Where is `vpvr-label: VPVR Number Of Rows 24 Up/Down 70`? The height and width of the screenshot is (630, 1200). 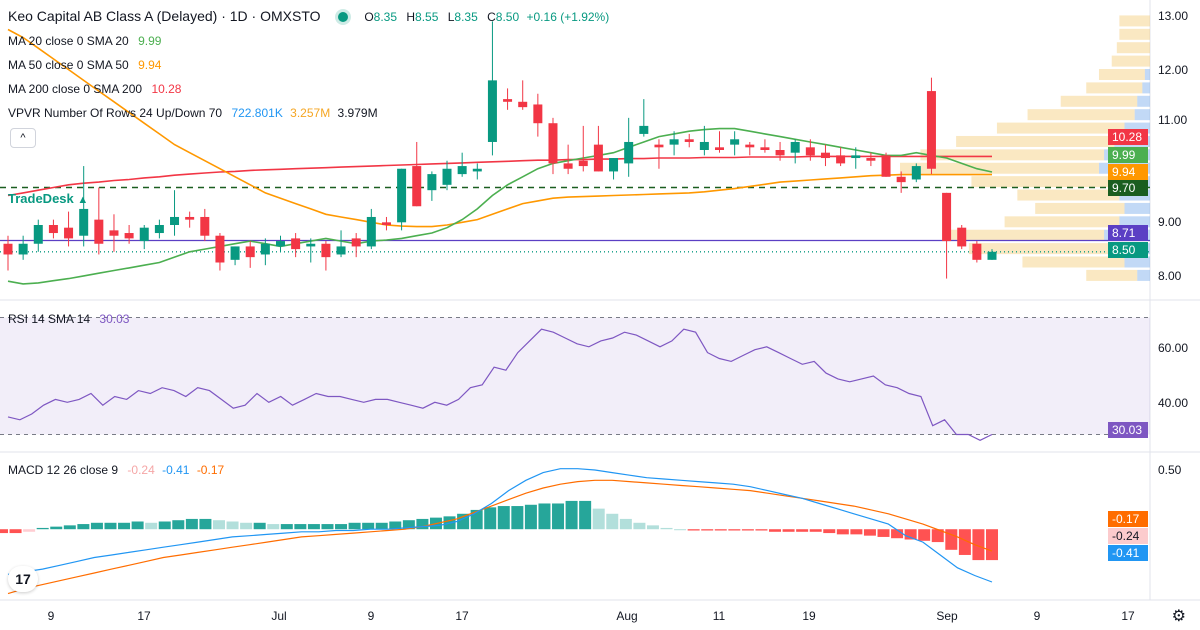
vpvr-label: VPVR Number Of Rows 24 Up/Down 70 is located at coordinates (115, 113).